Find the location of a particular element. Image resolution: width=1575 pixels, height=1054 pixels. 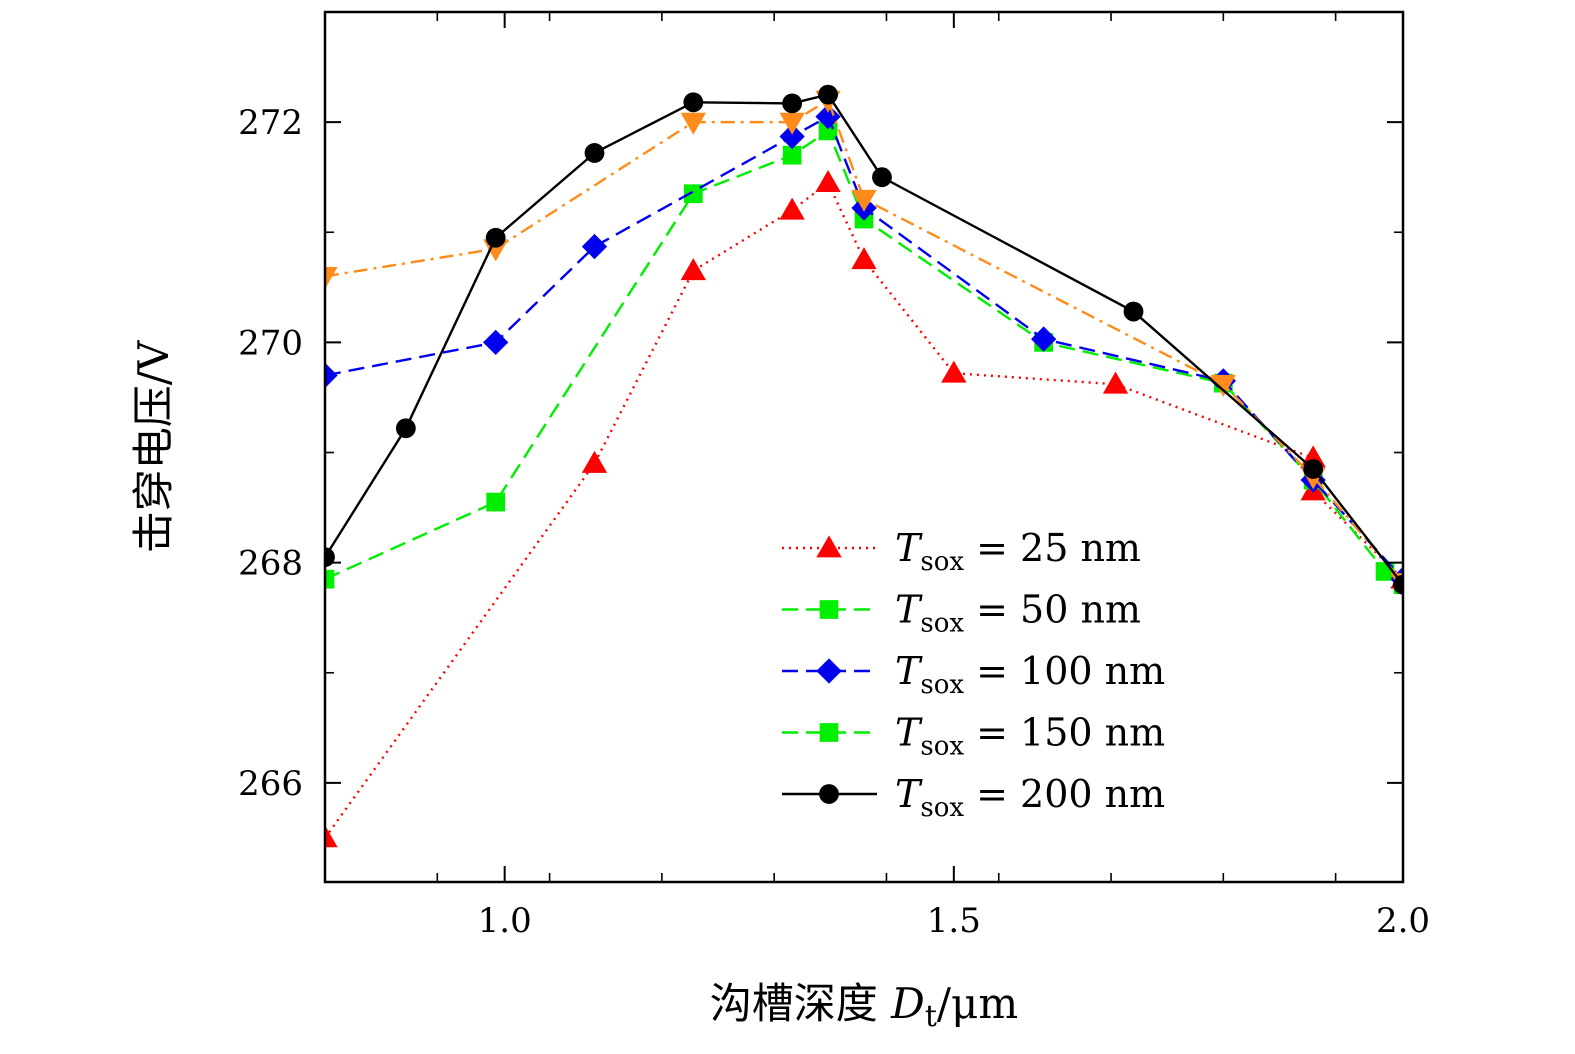

legend-entry: Tsox = 150 nm is located at coordinates (973, 736).